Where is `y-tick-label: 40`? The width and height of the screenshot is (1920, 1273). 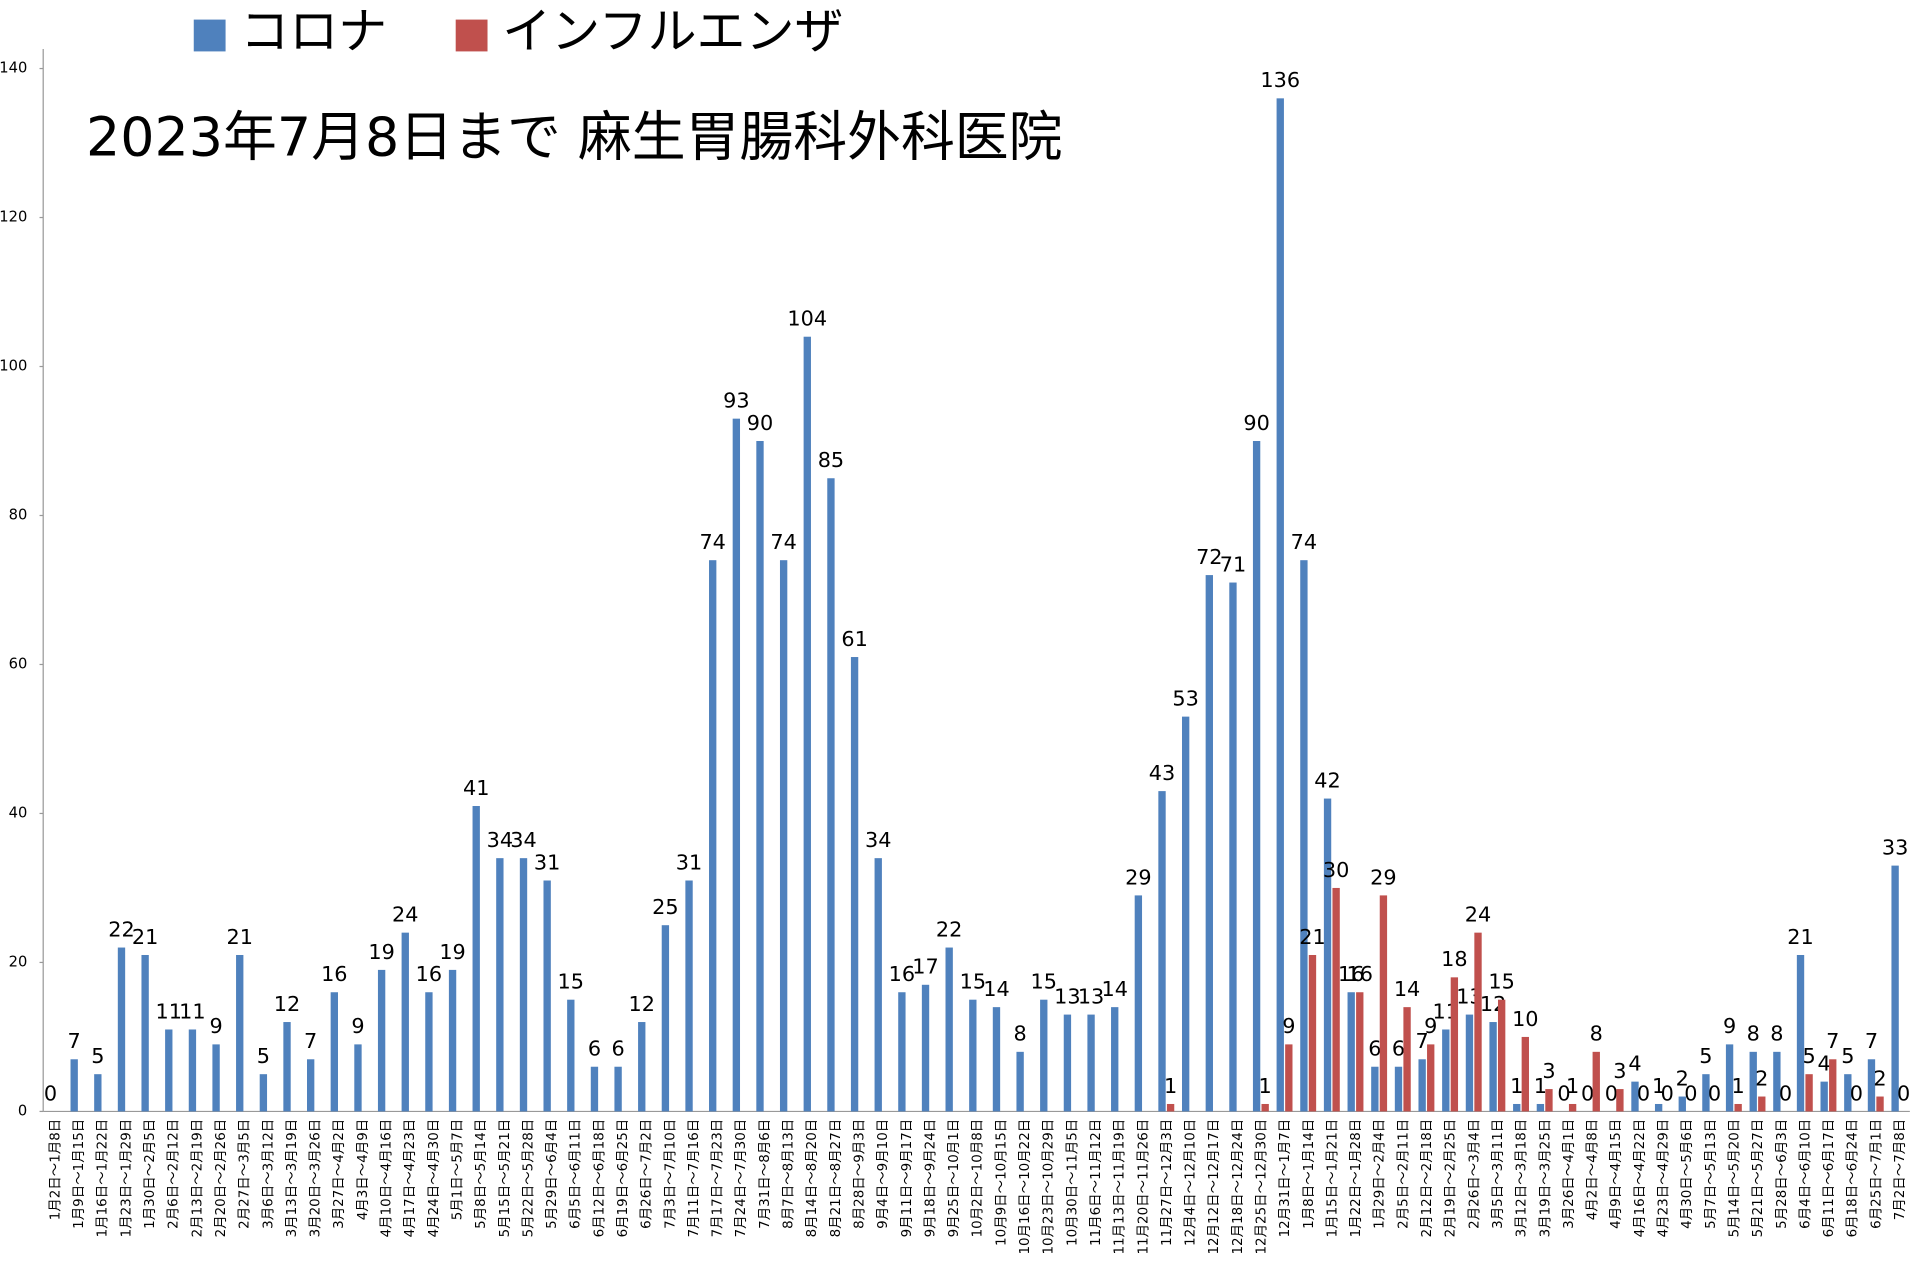
y-tick-label: 40 is located at coordinates (18, 812).